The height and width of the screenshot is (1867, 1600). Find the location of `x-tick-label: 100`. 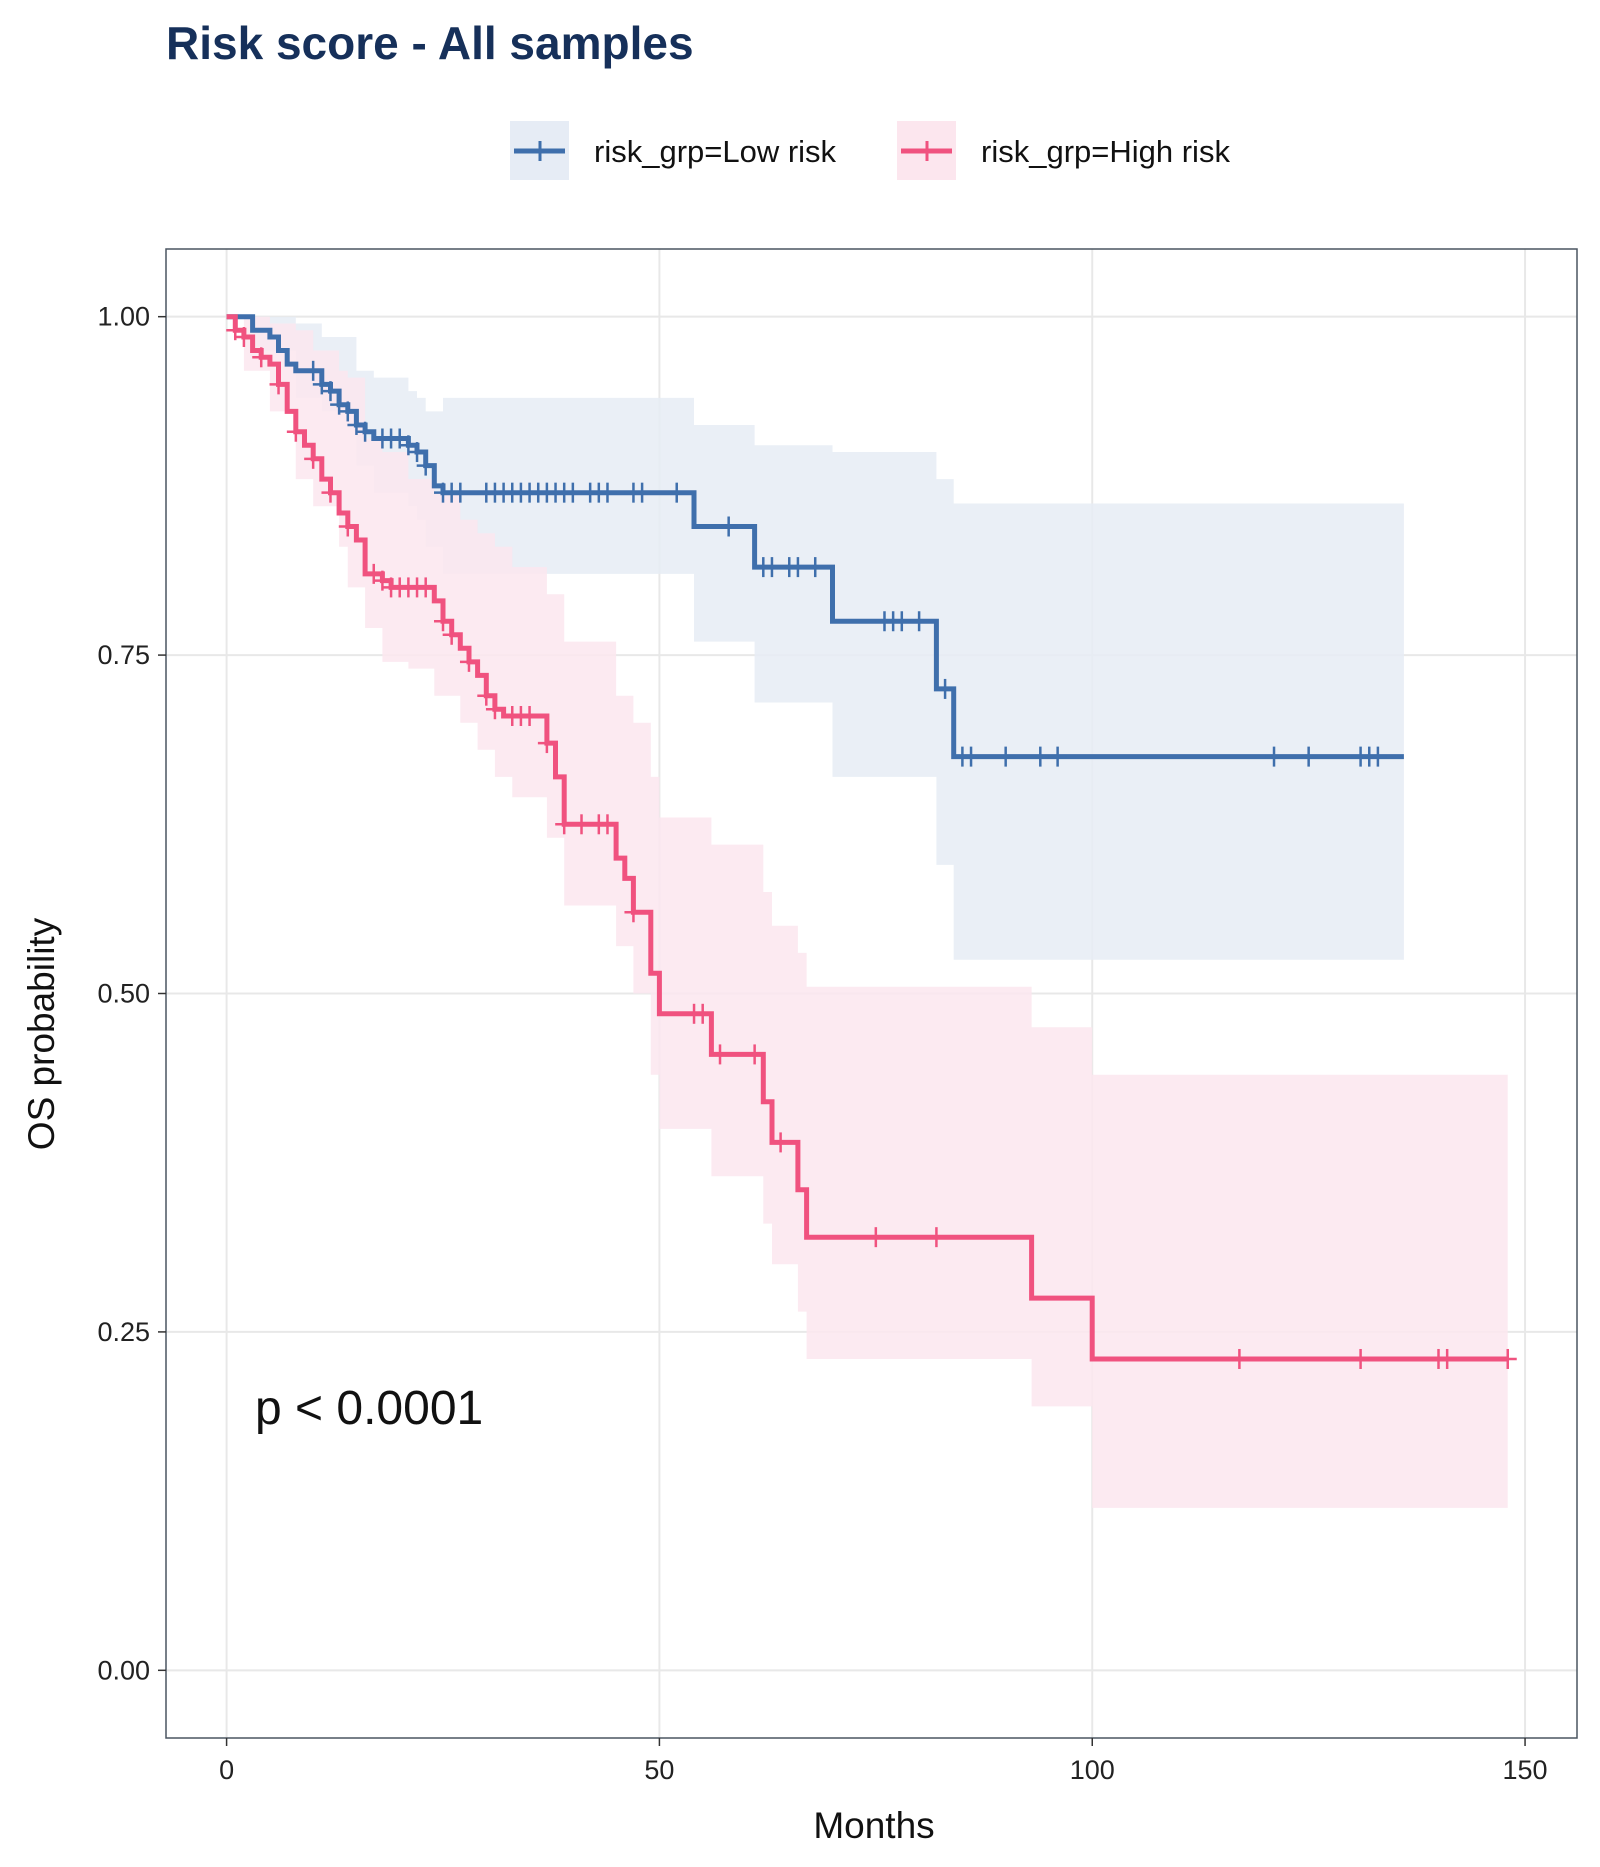

x-tick-label: 100 is located at coordinates (1092, 1770).